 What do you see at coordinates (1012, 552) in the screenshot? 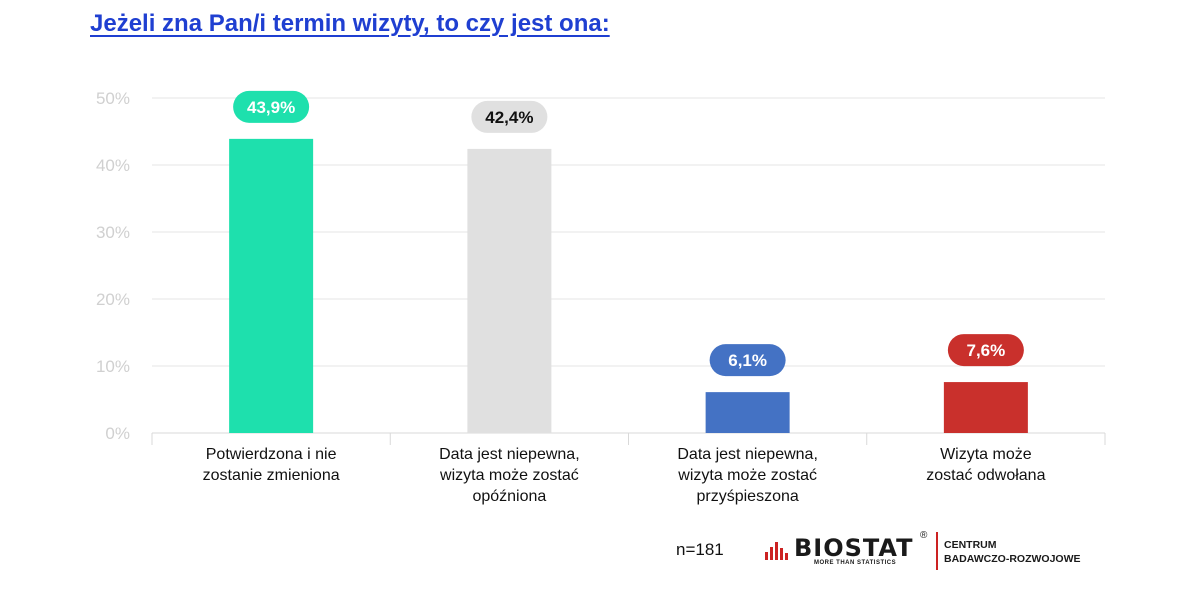
I see `centrum-label: CENTRUM BADAWCZO-ROZWOJOWE` at bounding box center [1012, 552].